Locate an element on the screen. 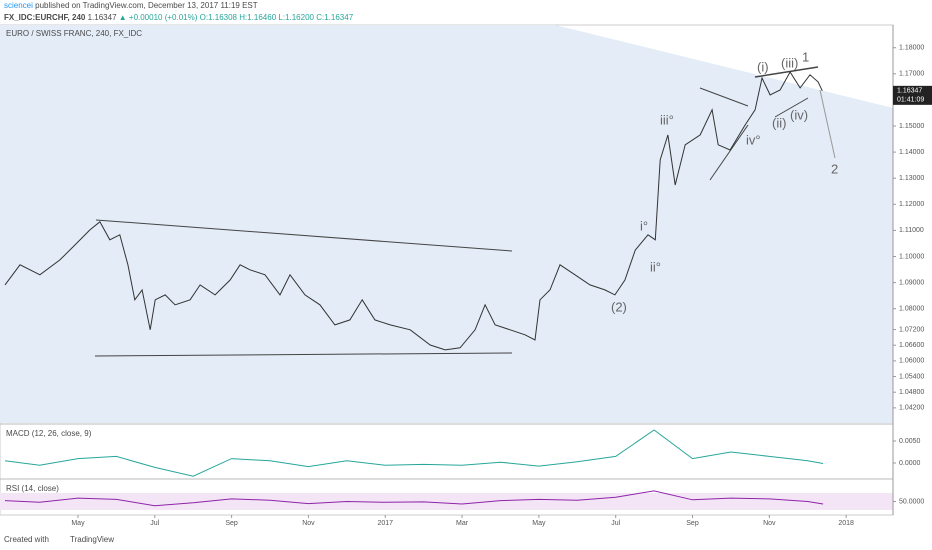 The height and width of the screenshot is (550, 932). y-tick-label: 1.18000 is located at coordinates (911, 48).